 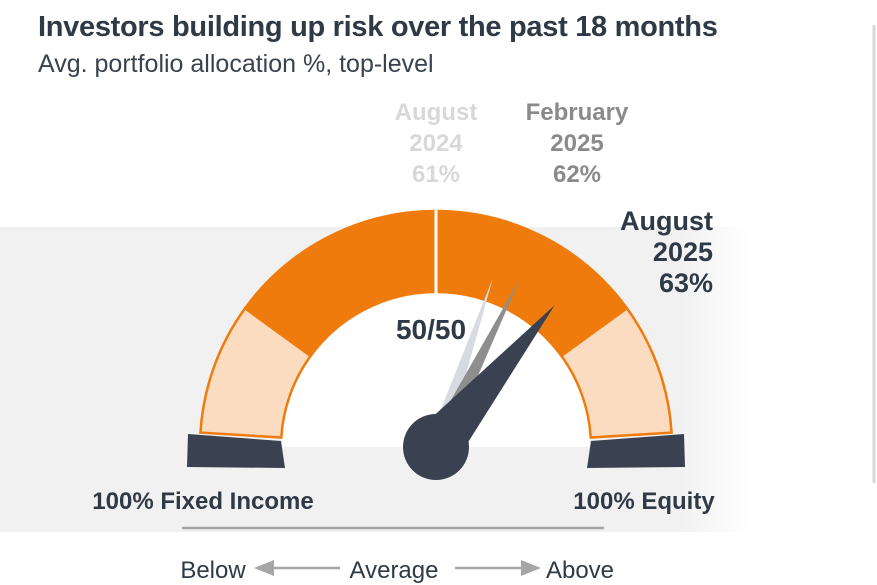 What do you see at coordinates (236, 451) in the screenshot?
I see `left-end-cap` at bounding box center [236, 451].